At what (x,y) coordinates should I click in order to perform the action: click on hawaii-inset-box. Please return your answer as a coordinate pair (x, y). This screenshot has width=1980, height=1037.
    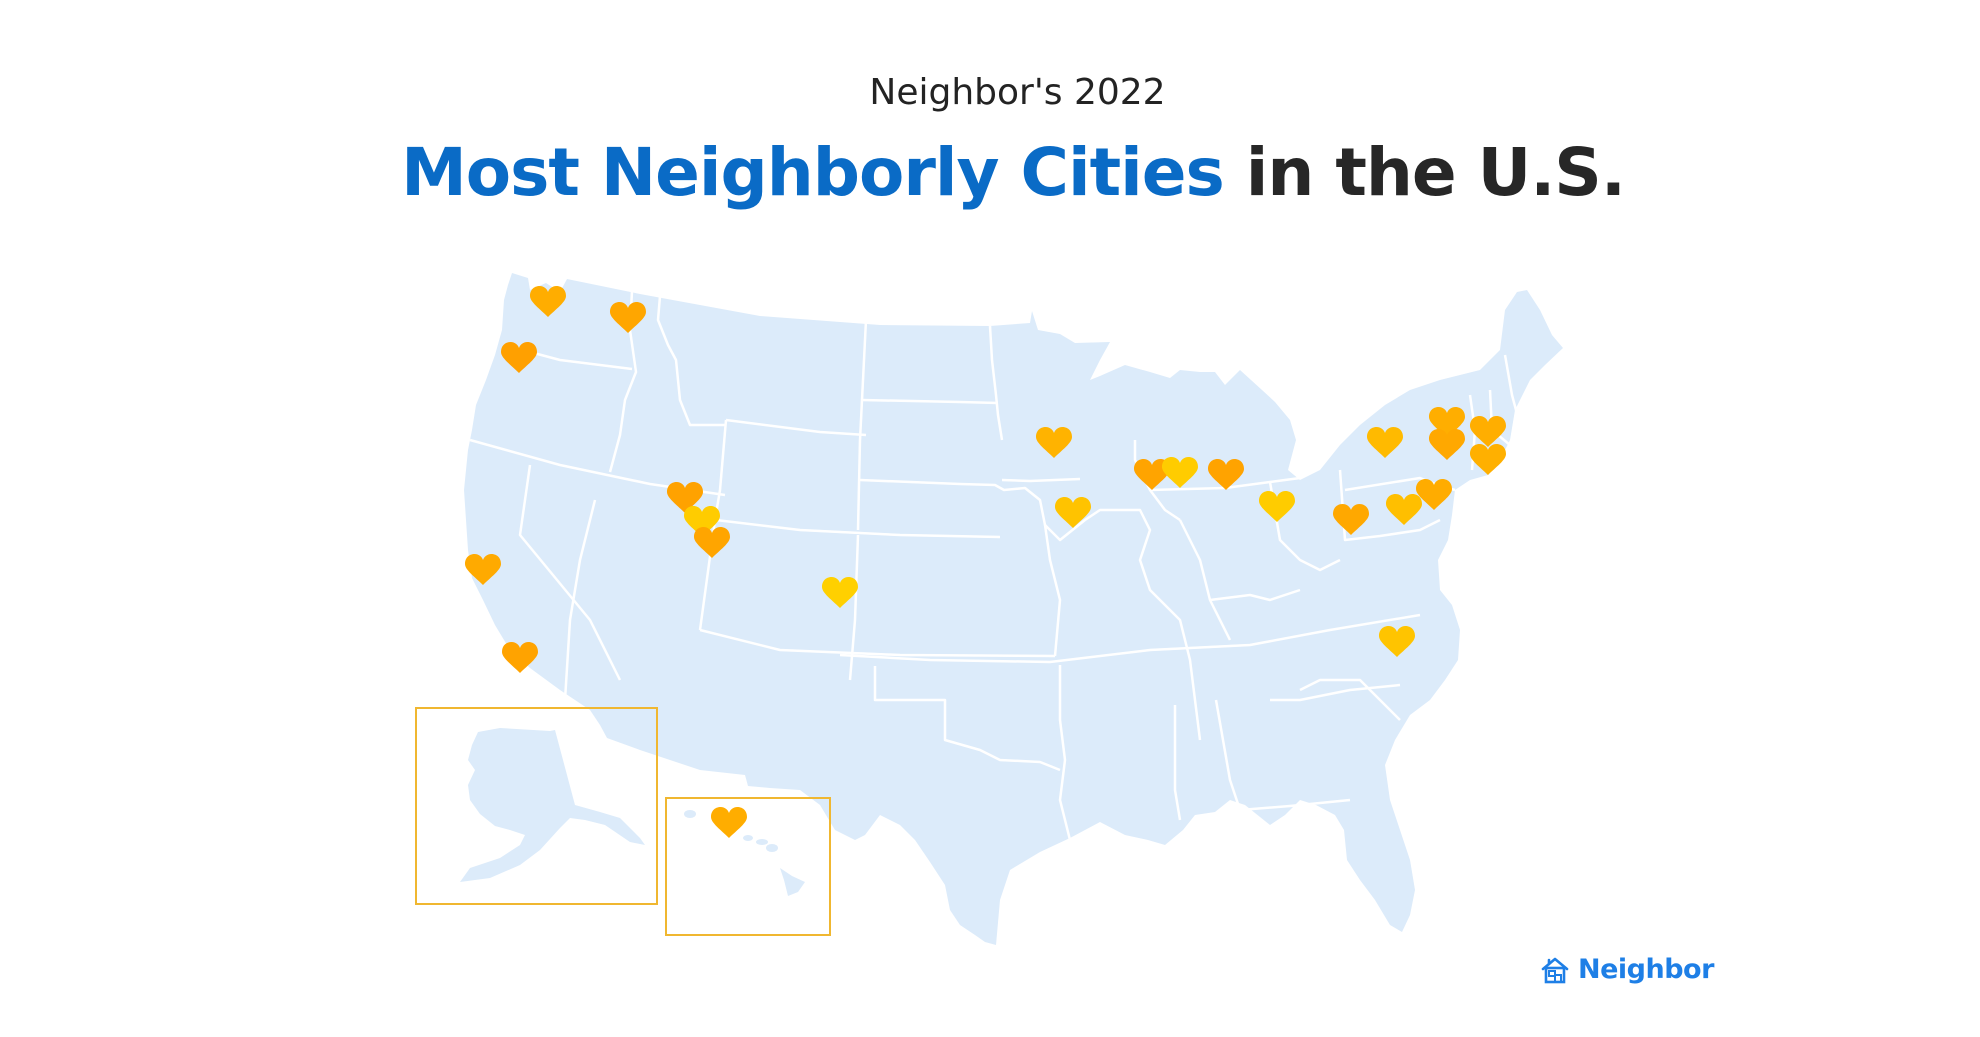
    Looking at the image, I should click on (748, 866).